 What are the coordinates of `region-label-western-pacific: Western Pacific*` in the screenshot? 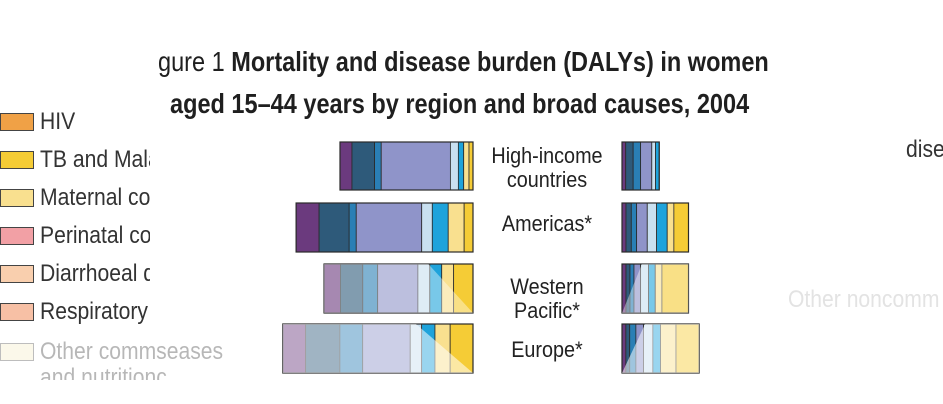 It's located at (547, 299).